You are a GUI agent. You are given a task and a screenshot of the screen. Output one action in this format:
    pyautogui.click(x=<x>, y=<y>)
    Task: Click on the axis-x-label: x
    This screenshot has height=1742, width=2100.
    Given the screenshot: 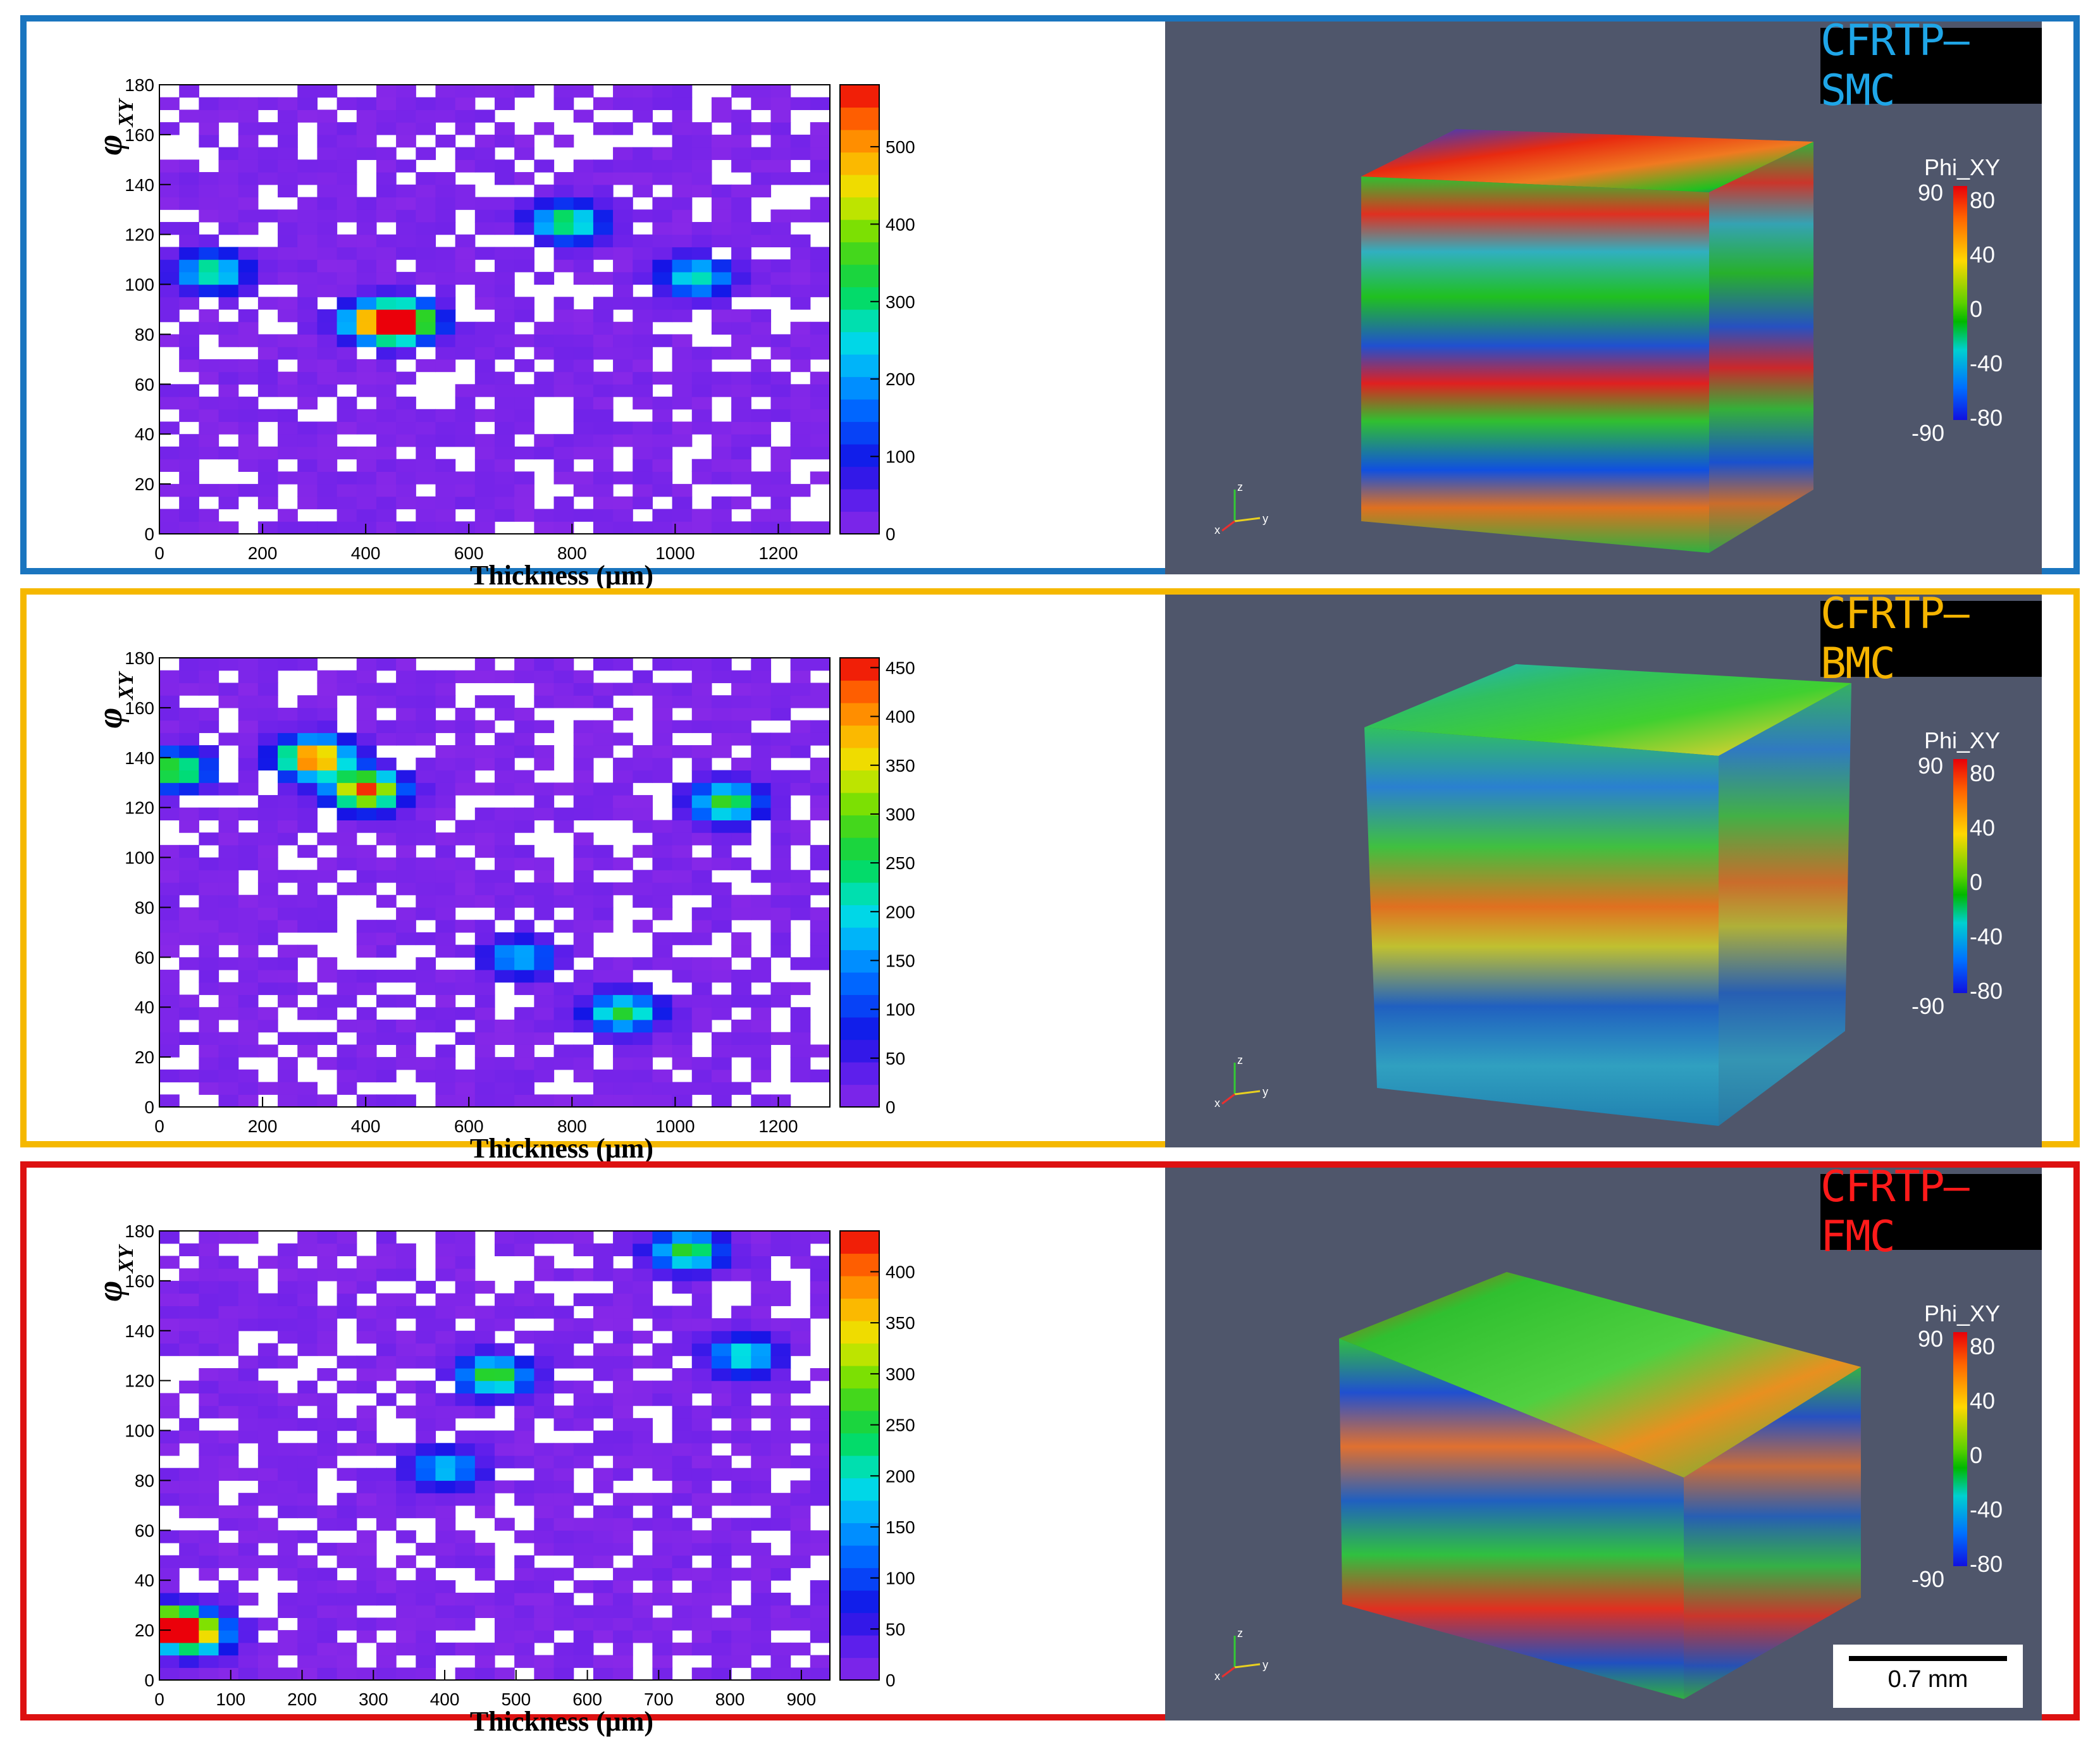 What is the action you would take?
    pyautogui.click(x=1217, y=1103)
    